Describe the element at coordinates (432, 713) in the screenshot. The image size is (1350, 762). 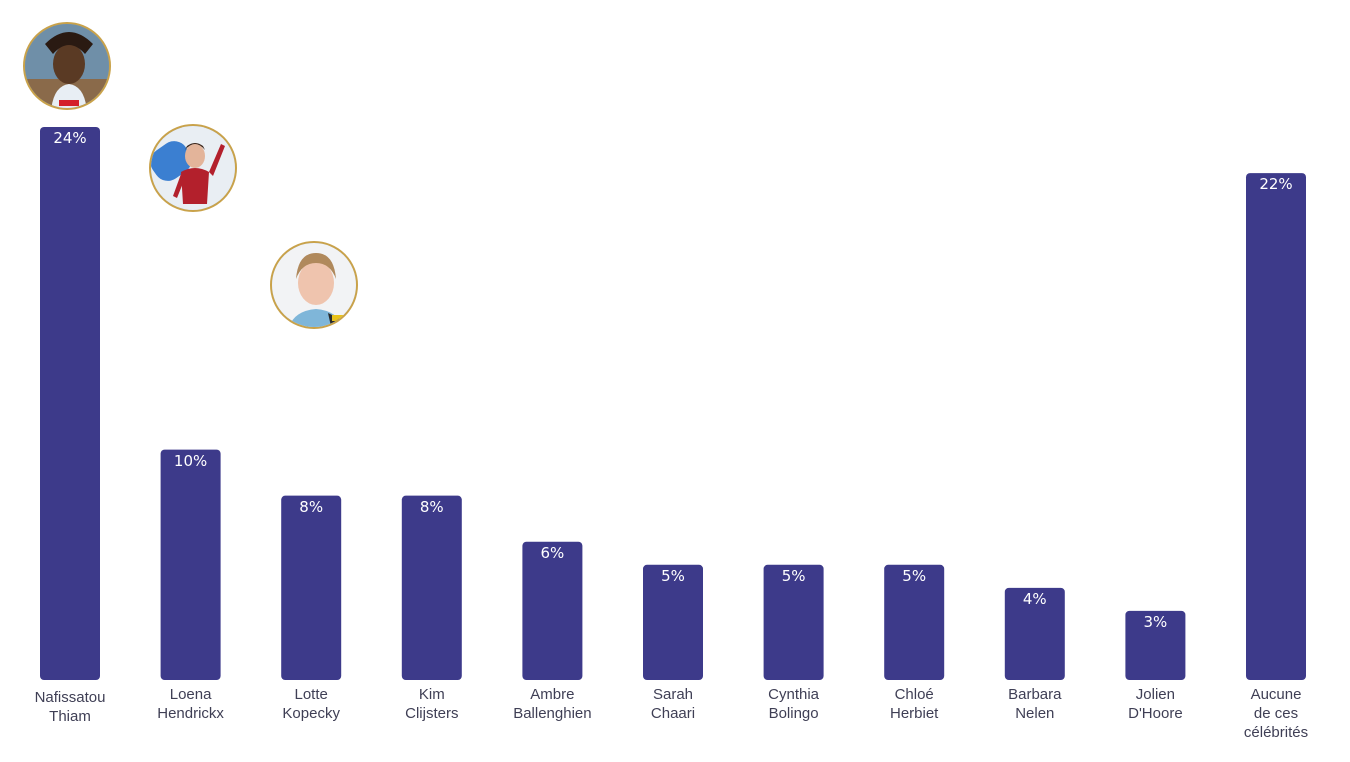
I see `category-label-line: Clijsters` at that location.